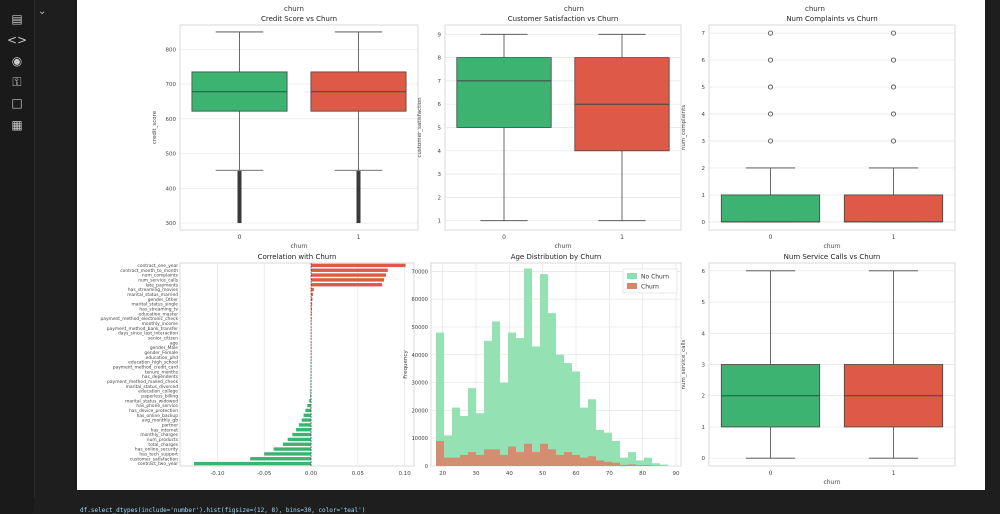 The image size is (1000, 514). What do you see at coordinates (684, 364) in the screenshot?
I see `y-axis-label: num_service_calls` at bounding box center [684, 364].